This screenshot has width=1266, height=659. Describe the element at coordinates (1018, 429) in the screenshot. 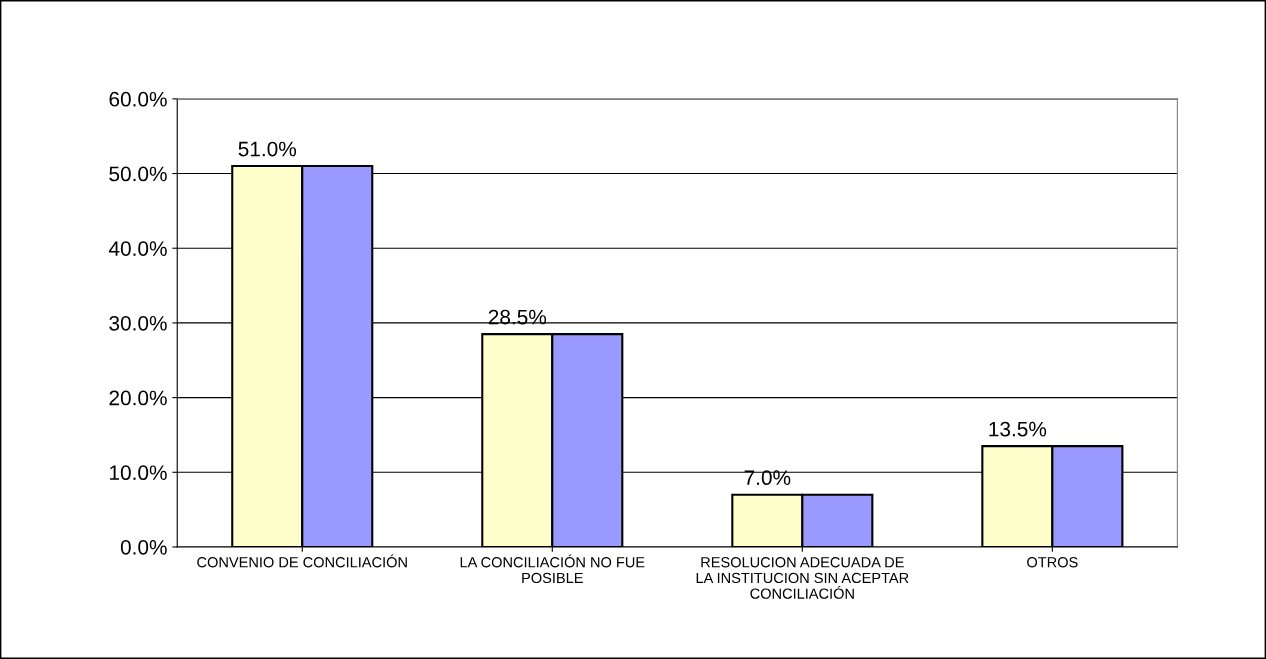

I see `data-label: 13.5%` at that location.